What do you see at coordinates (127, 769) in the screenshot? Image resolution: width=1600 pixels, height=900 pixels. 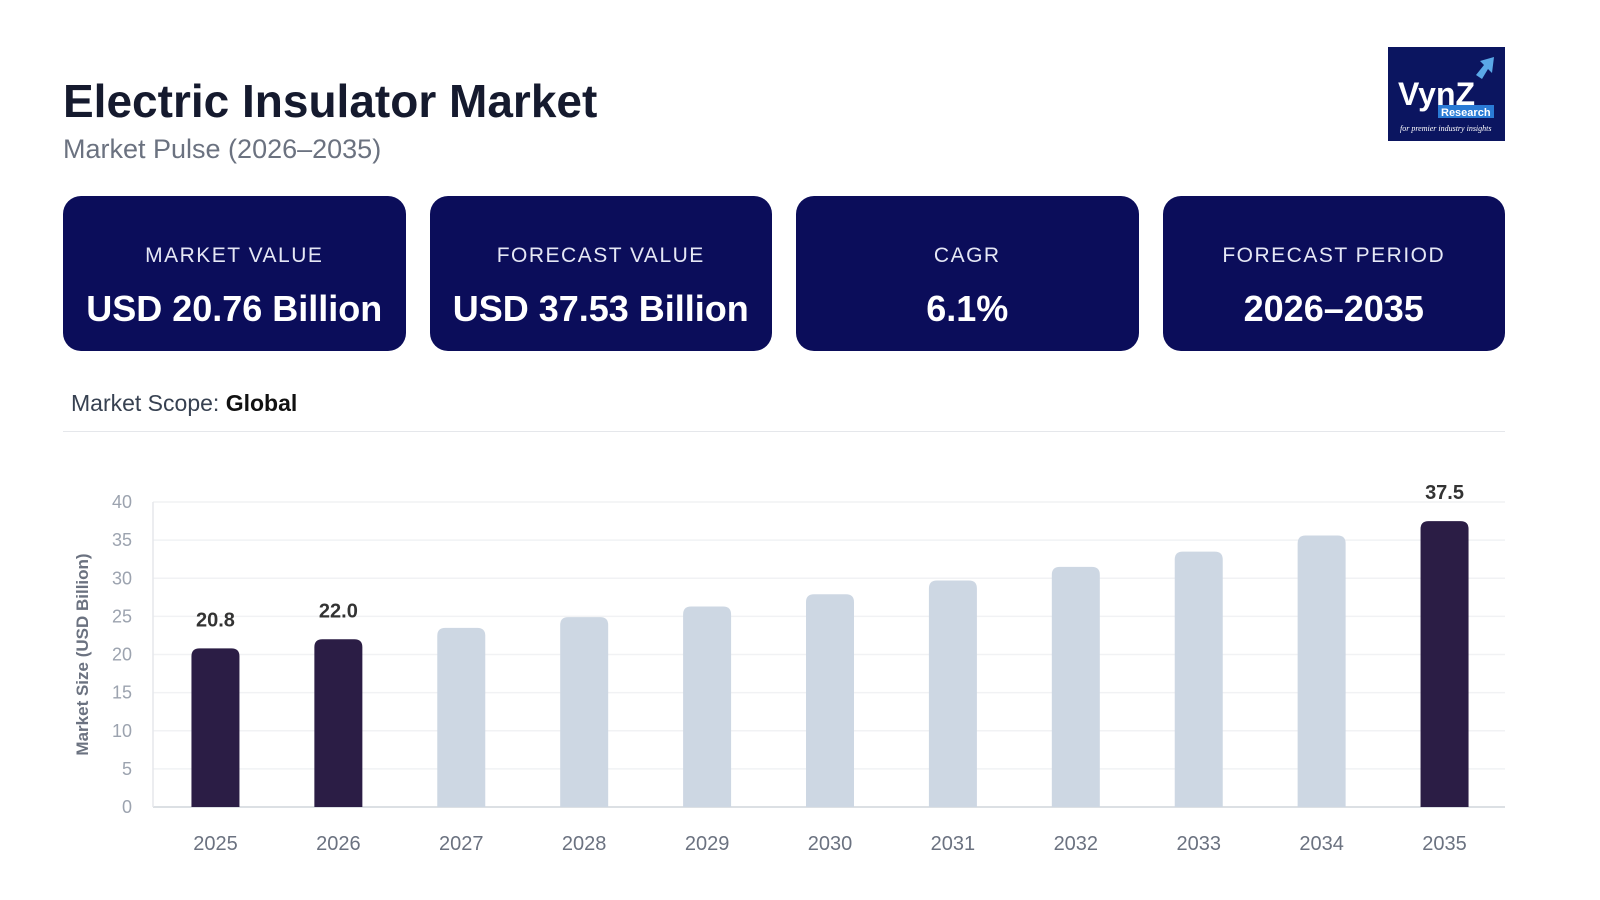 I see `y-tick-label: 5` at bounding box center [127, 769].